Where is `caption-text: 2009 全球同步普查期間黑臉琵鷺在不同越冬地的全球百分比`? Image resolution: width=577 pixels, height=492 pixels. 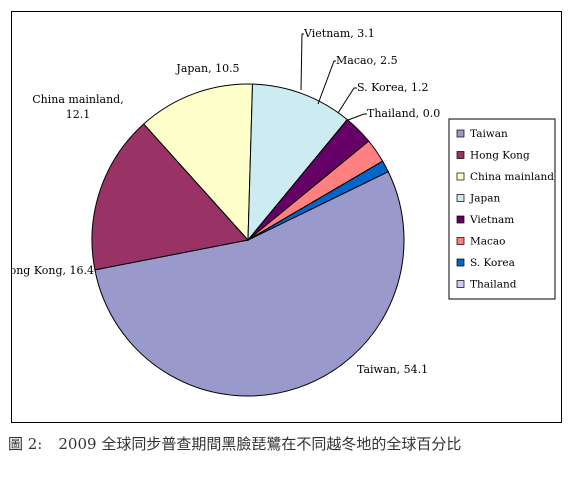 caption-text: 2009 全球同步普查期間黑臉琵鷺在不同越冬地的全球百分比 is located at coordinates (260, 444).